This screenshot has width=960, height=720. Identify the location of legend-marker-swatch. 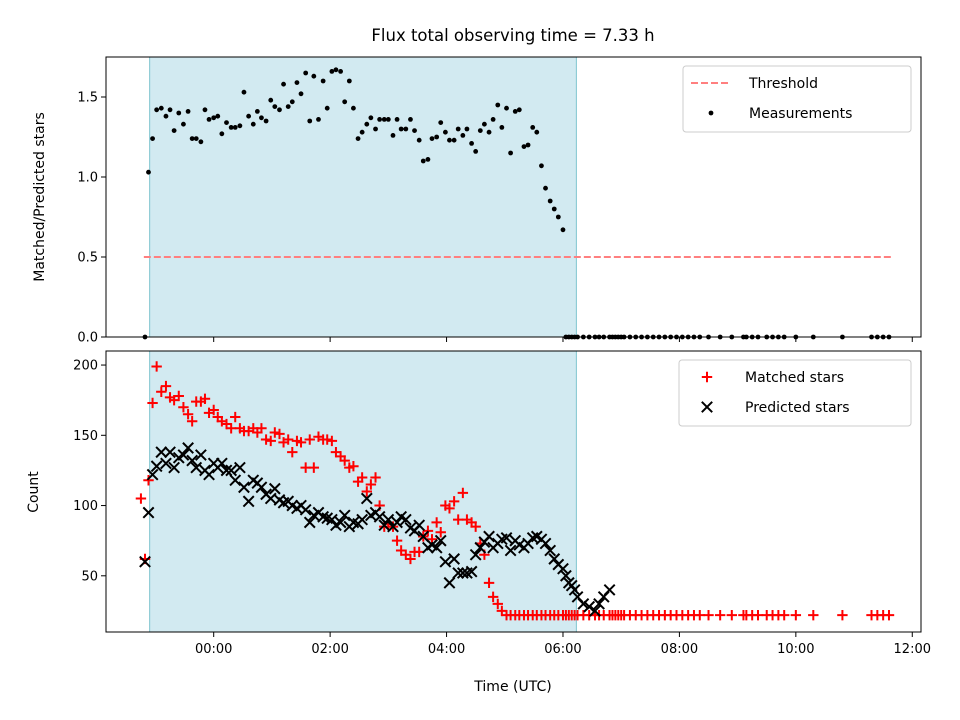
(707, 407).